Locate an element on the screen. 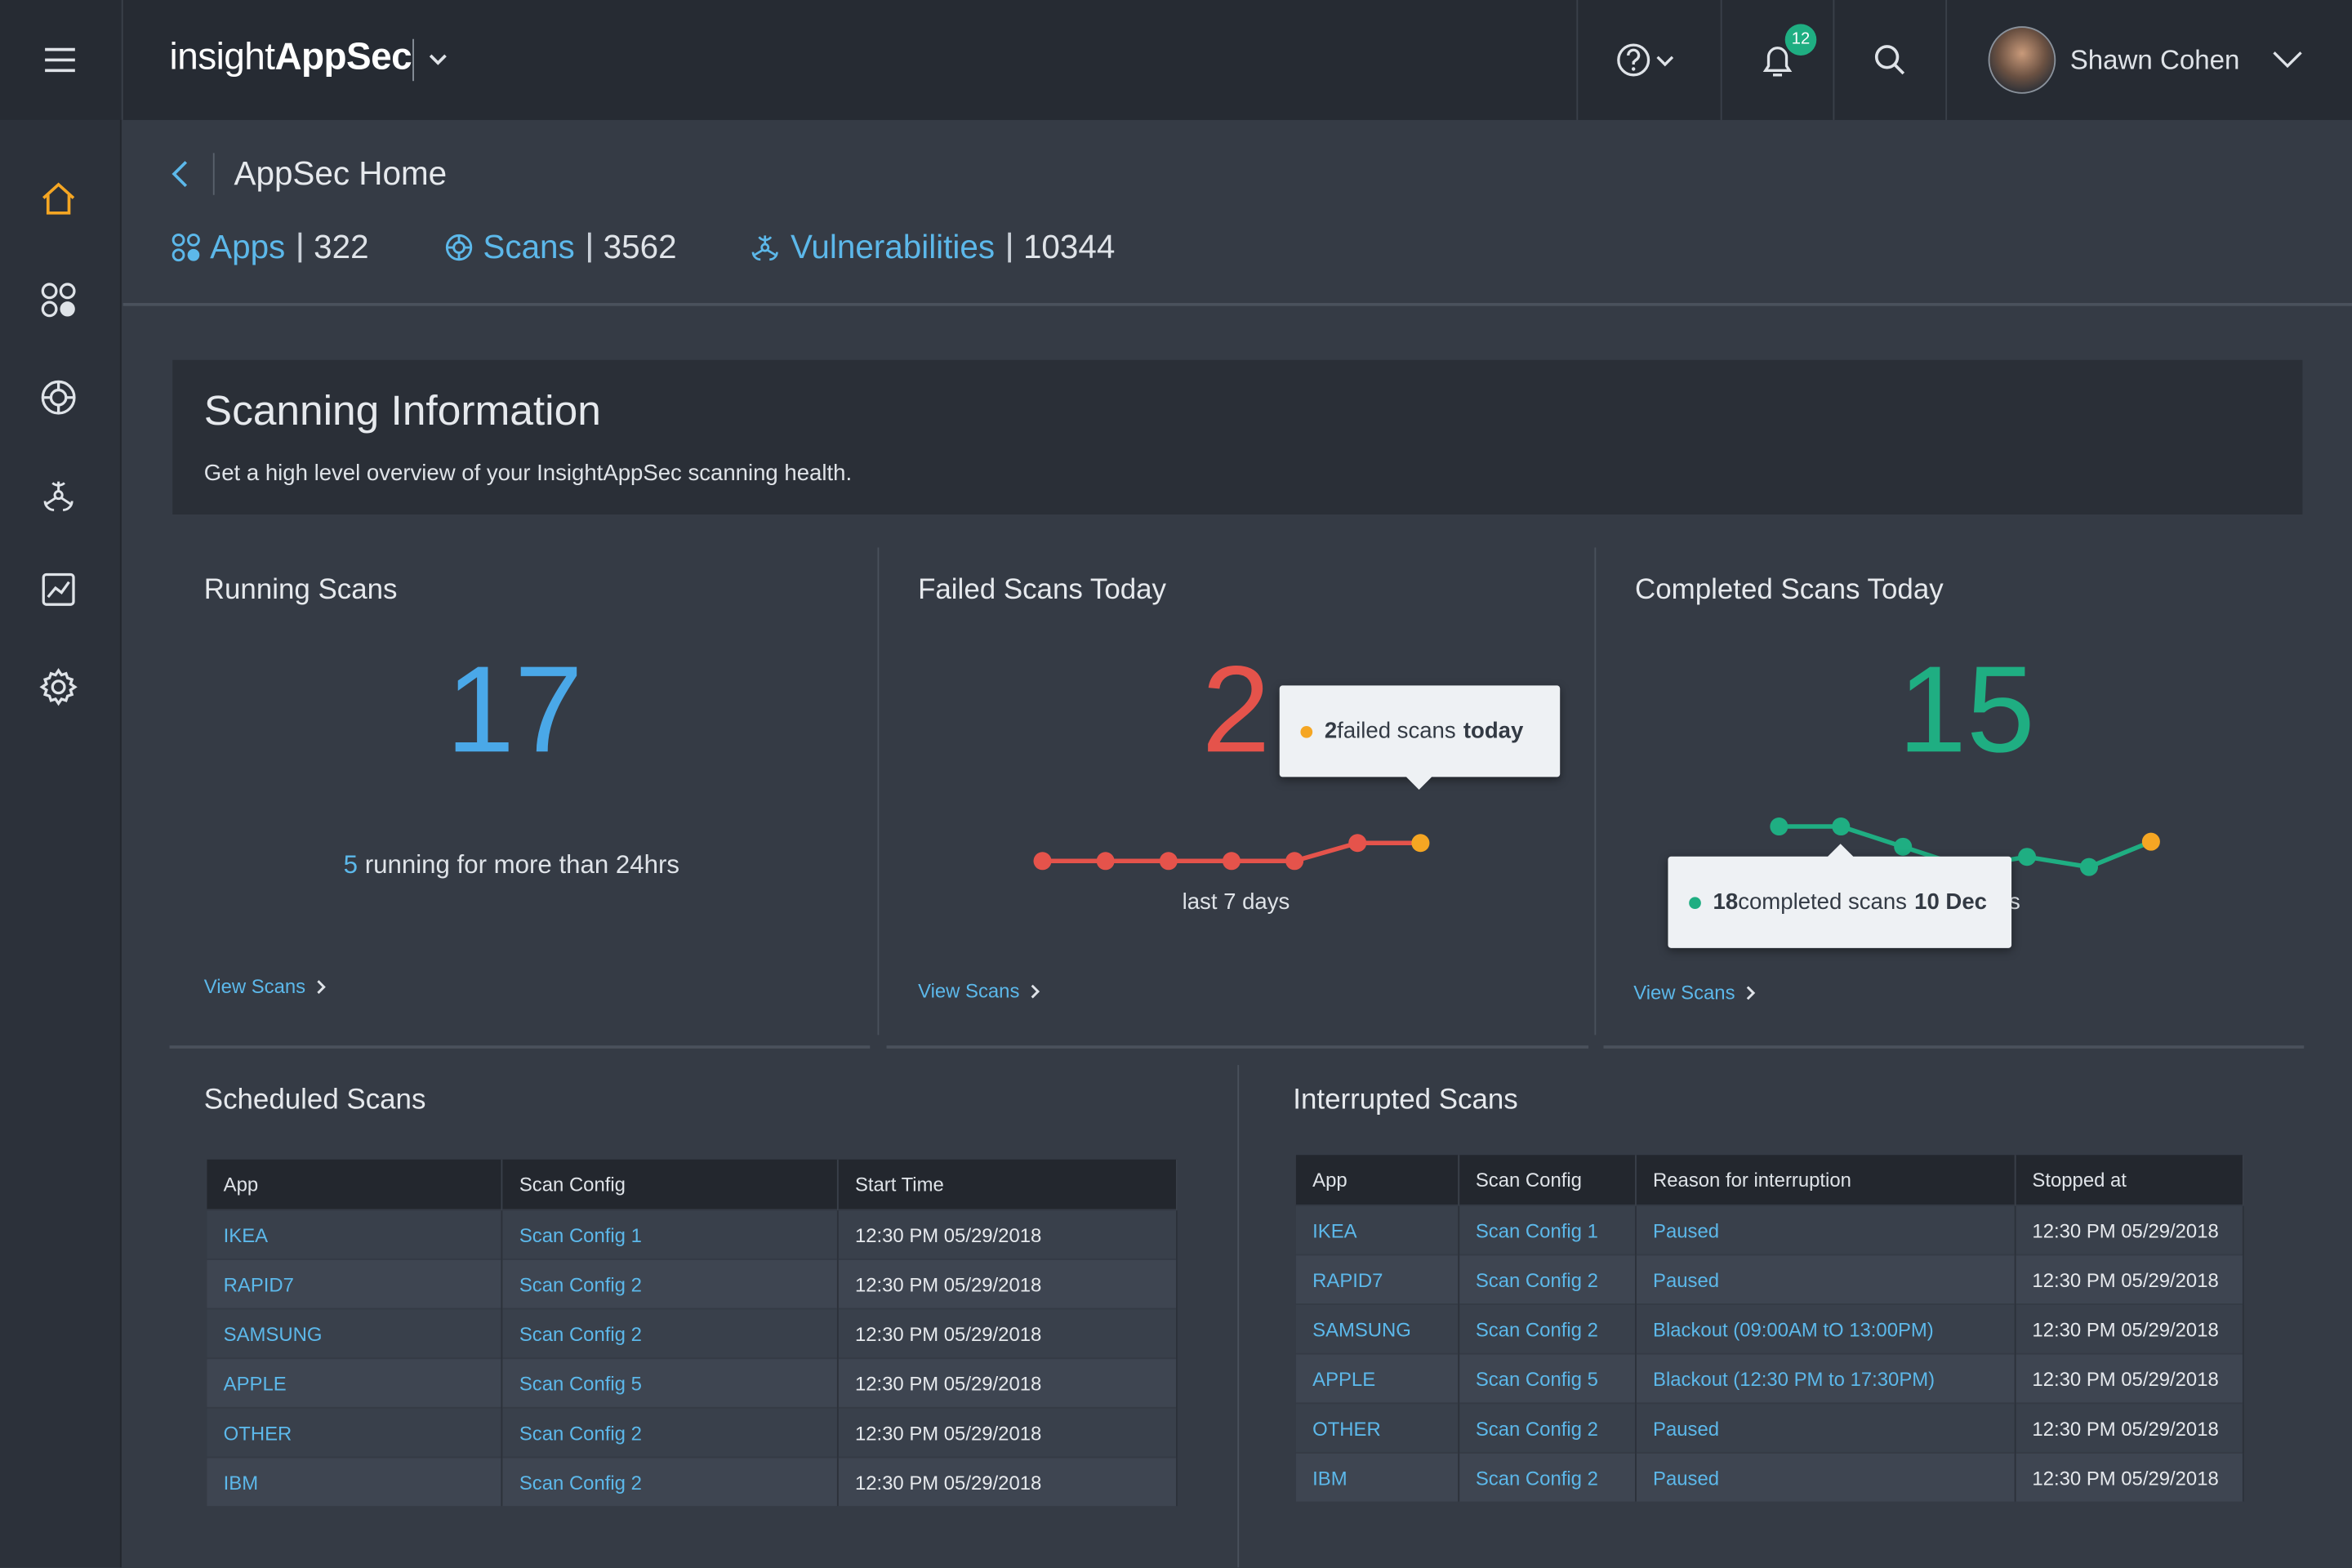  tooltip-count: 18 is located at coordinates (1726, 902).